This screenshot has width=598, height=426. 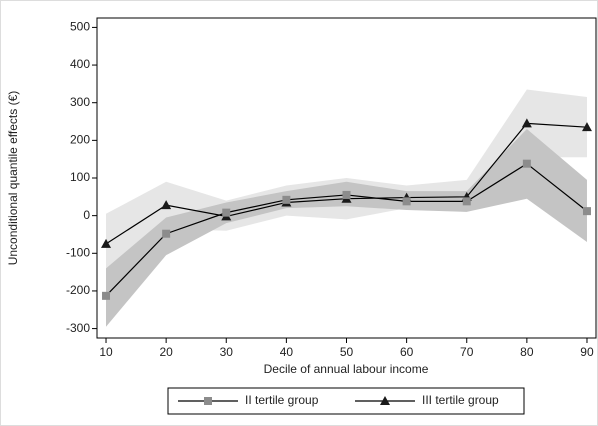 What do you see at coordinates (227, 352) in the screenshot?
I see `x-tick-label: 30` at bounding box center [227, 352].